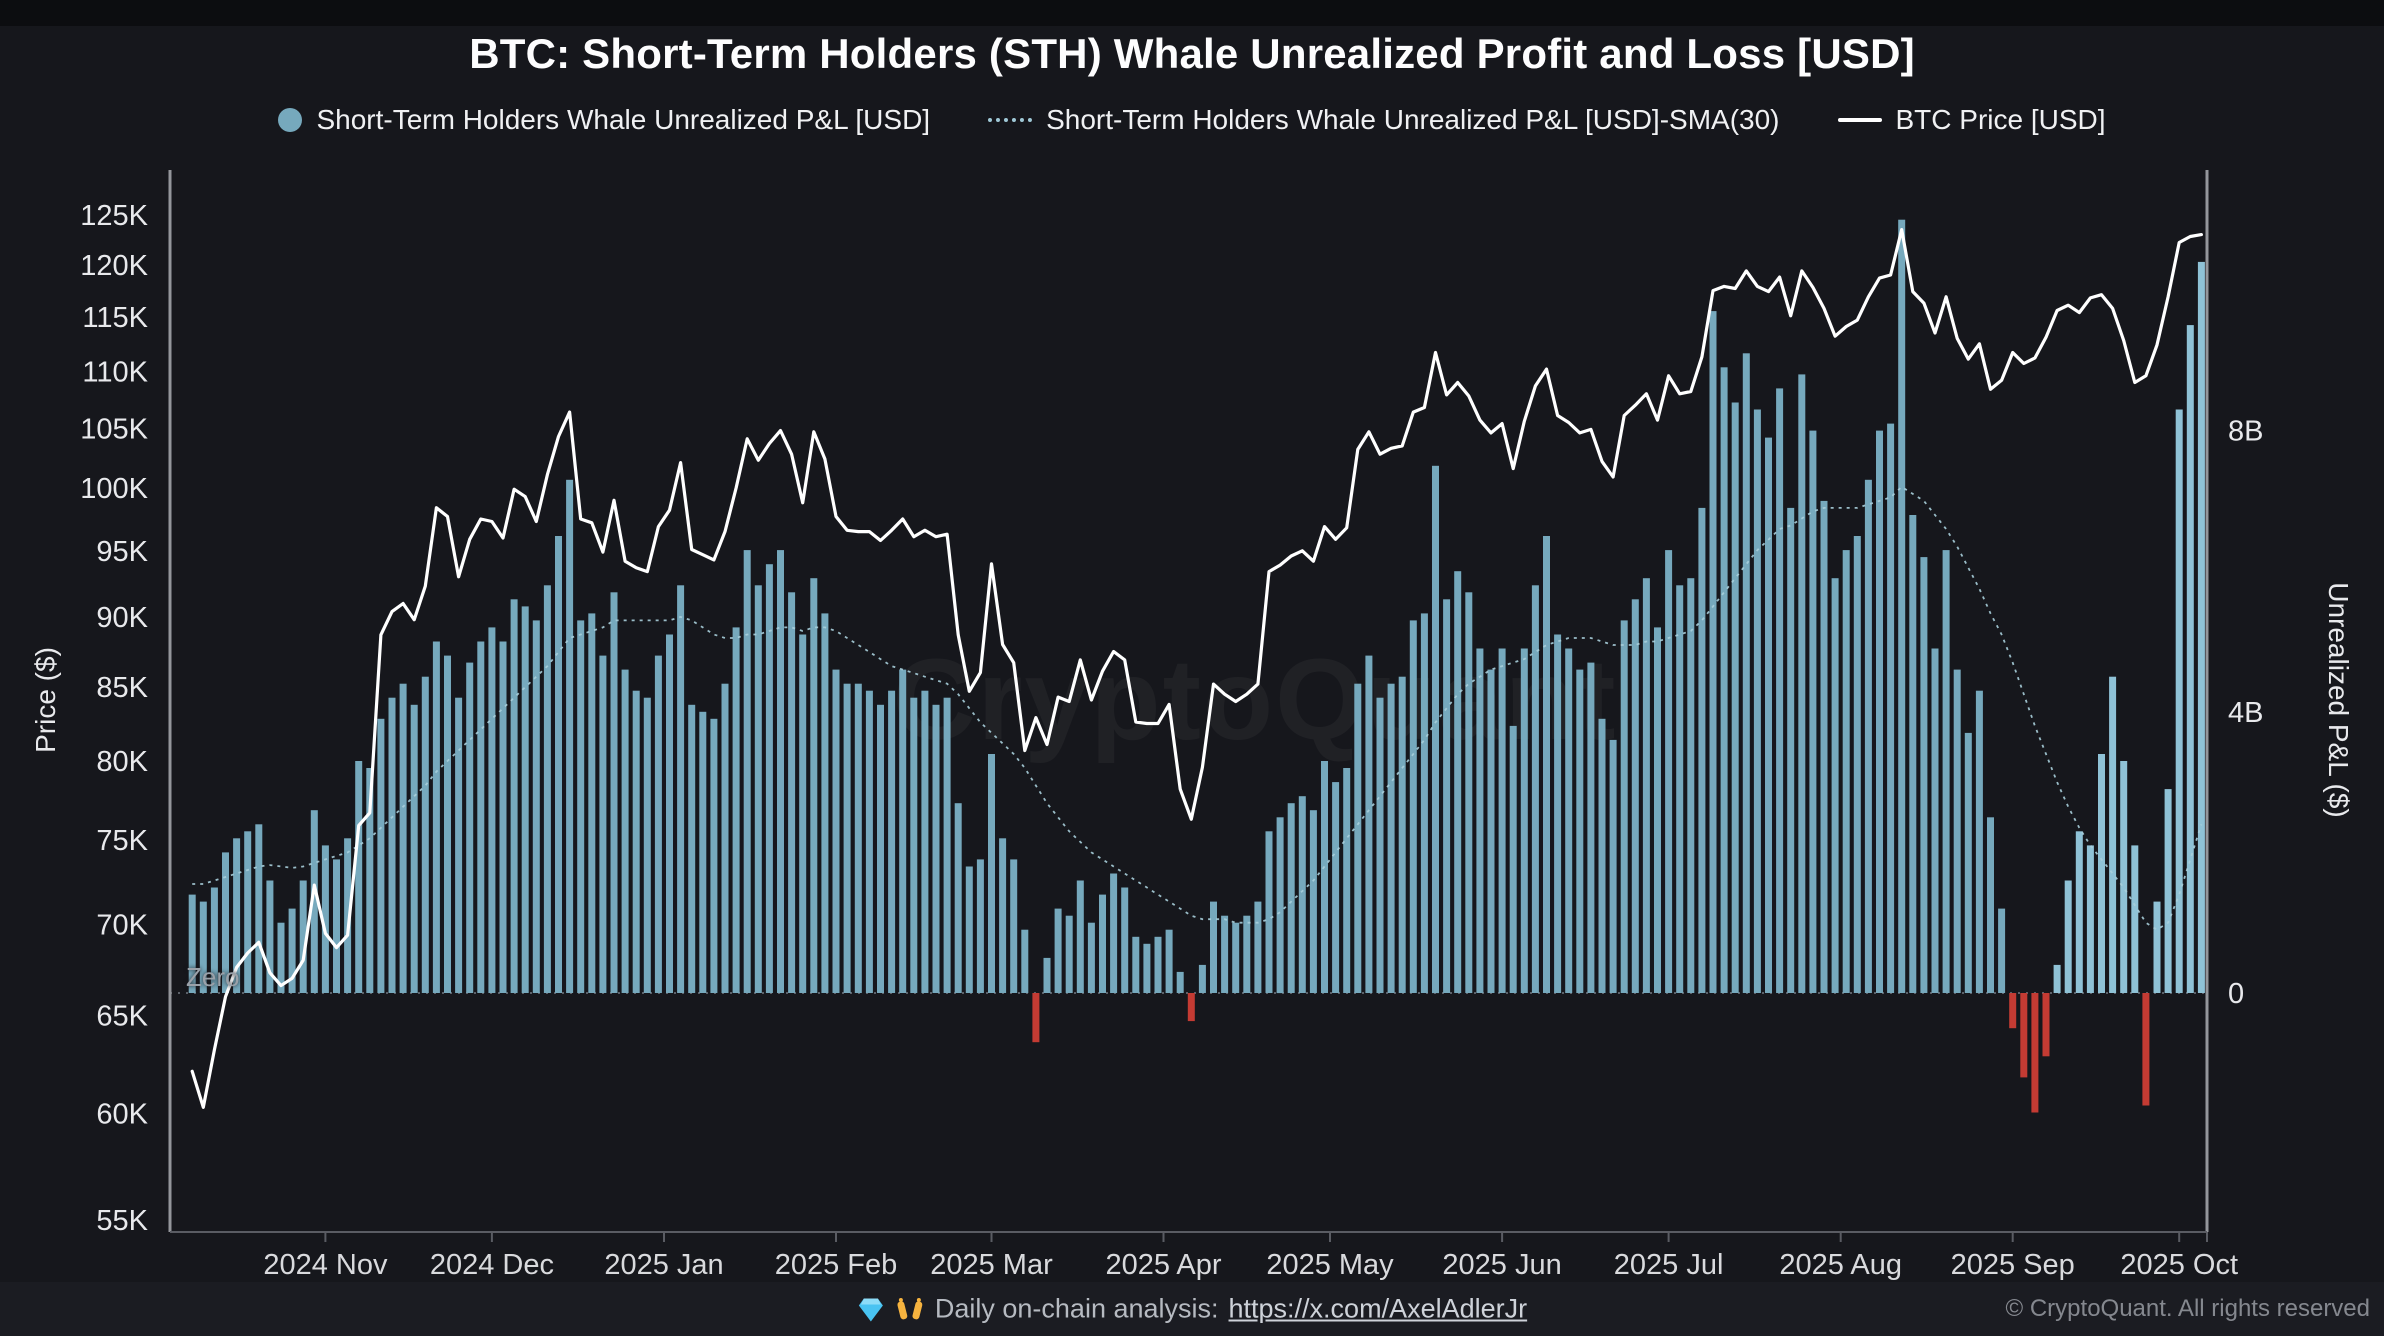 The width and height of the screenshot is (2384, 1336). I want to click on cryptoquant-watermark: CryptoQuant, so click(1255, 700).